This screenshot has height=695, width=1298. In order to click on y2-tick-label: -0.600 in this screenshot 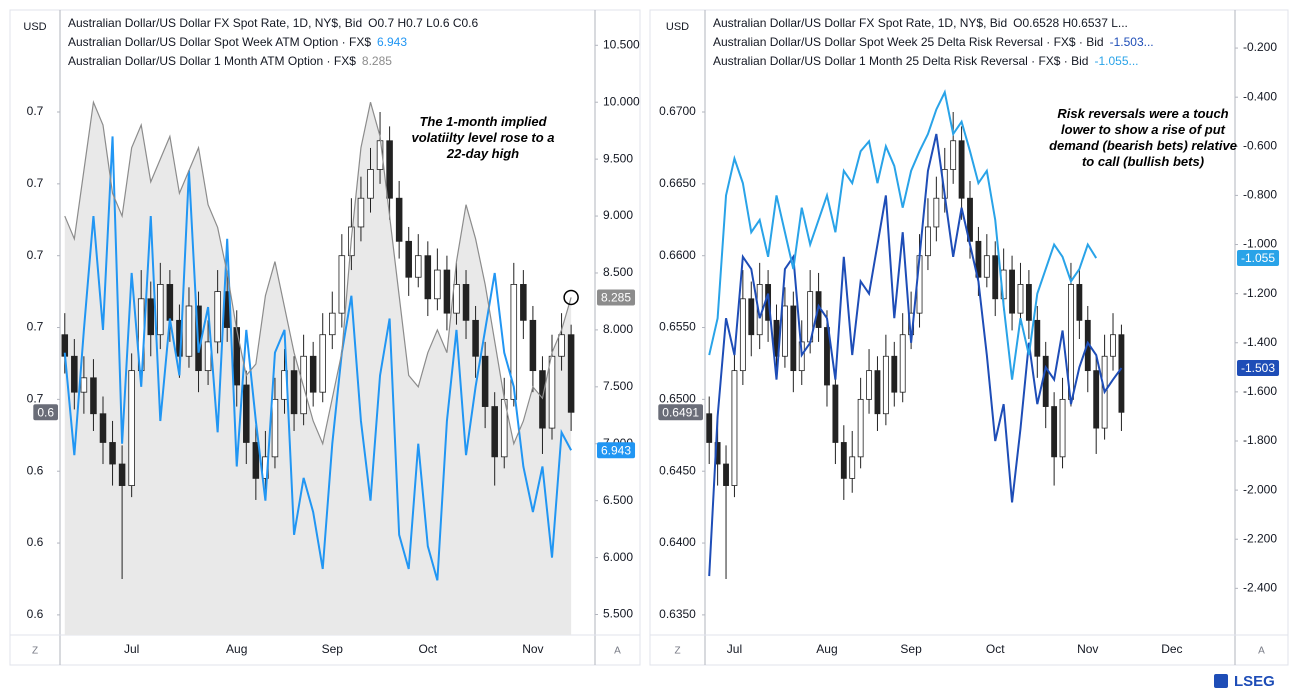, I will do `click(1260, 145)`.